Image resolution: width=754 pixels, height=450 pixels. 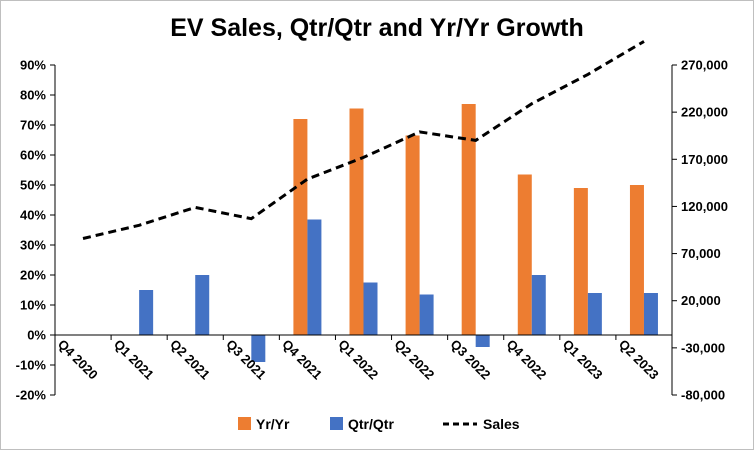 What do you see at coordinates (302, 360) in the screenshot?
I see `x-tick-label: Q4 2021` at bounding box center [302, 360].